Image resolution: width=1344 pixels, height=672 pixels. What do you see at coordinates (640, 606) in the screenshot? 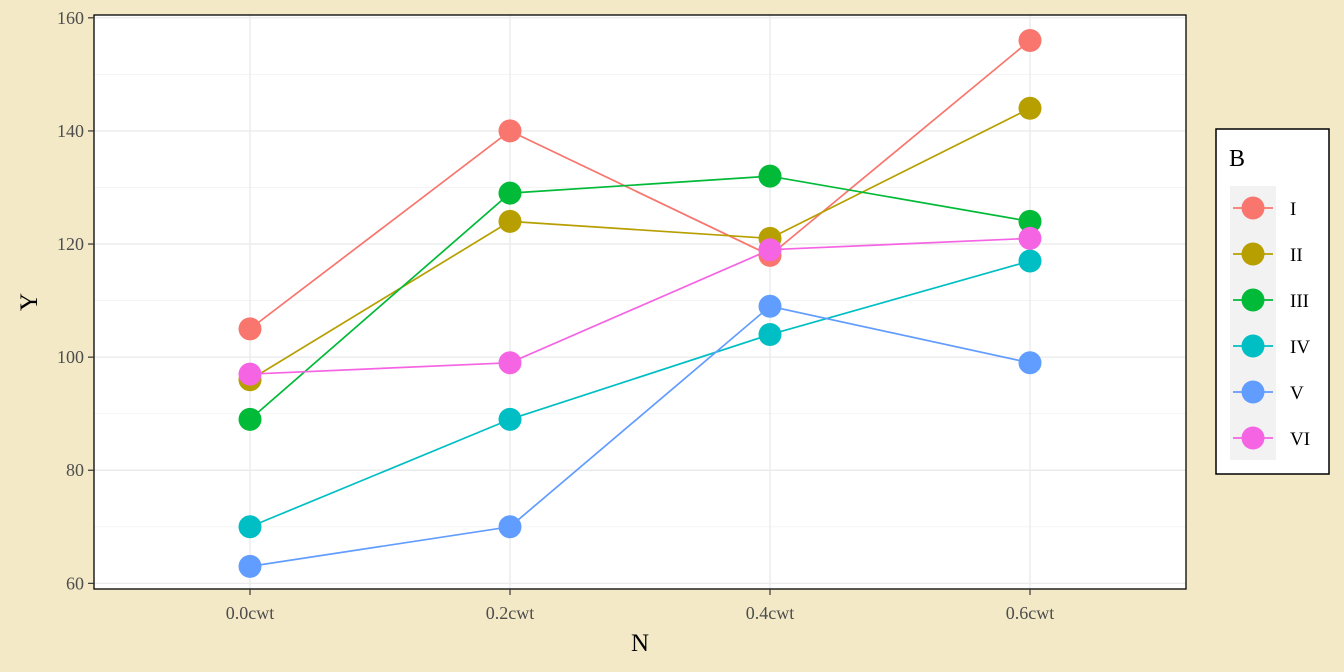
I see `x-axis: 0.0cwt 0.2cwt 0.4cwt 0.6cwt` at bounding box center [640, 606].